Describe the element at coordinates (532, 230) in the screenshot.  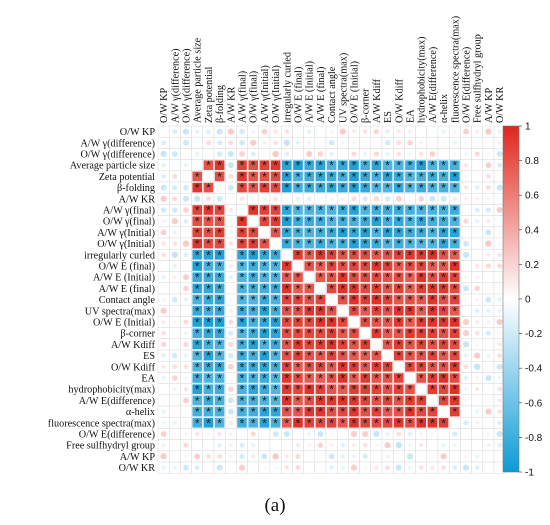
I see `colorbar-tick-label: 0.4` at that location.